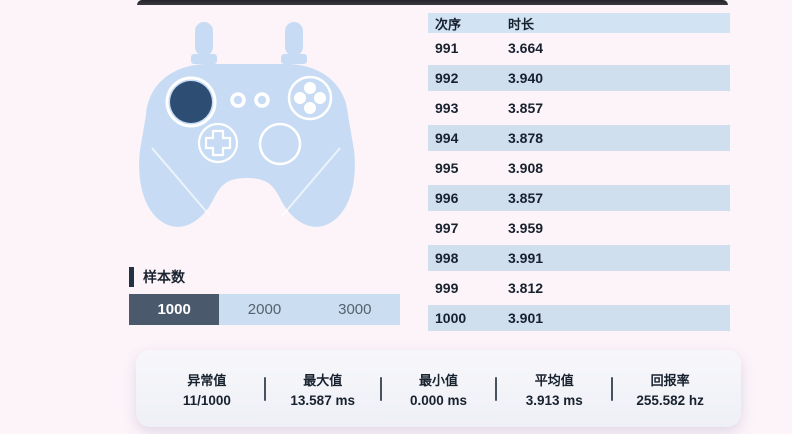  What do you see at coordinates (526, 258) in the screenshot?
I see `duration-cell: 3.991` at bounding box center [526, 258].